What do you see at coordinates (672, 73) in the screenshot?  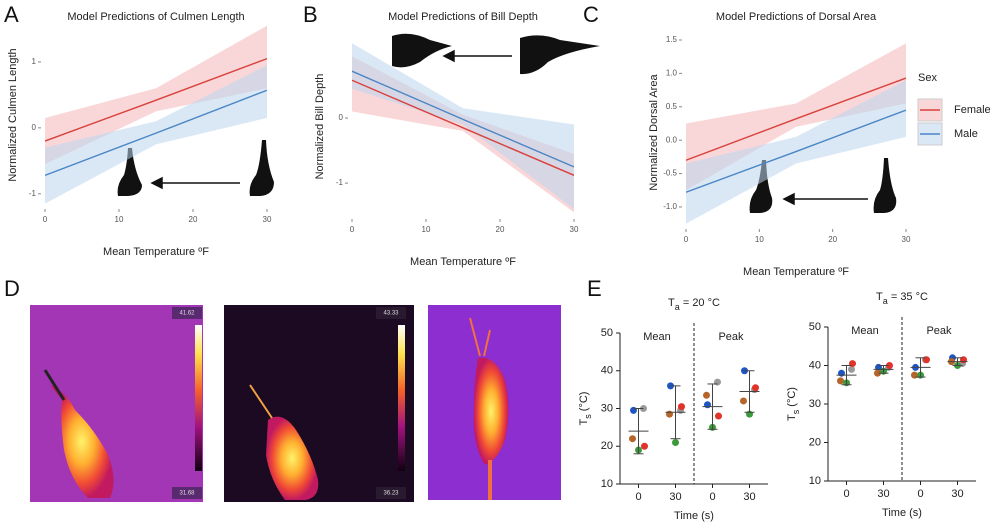 I see `y-tick-label: 1.0` at bounding box center [672, 73].